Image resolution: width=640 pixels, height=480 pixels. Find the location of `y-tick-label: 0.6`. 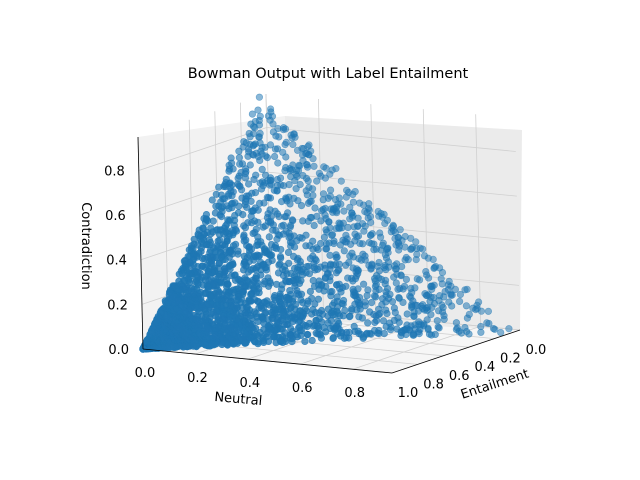

y-tick-label: 0.6 is located at coordinates (459, 376).